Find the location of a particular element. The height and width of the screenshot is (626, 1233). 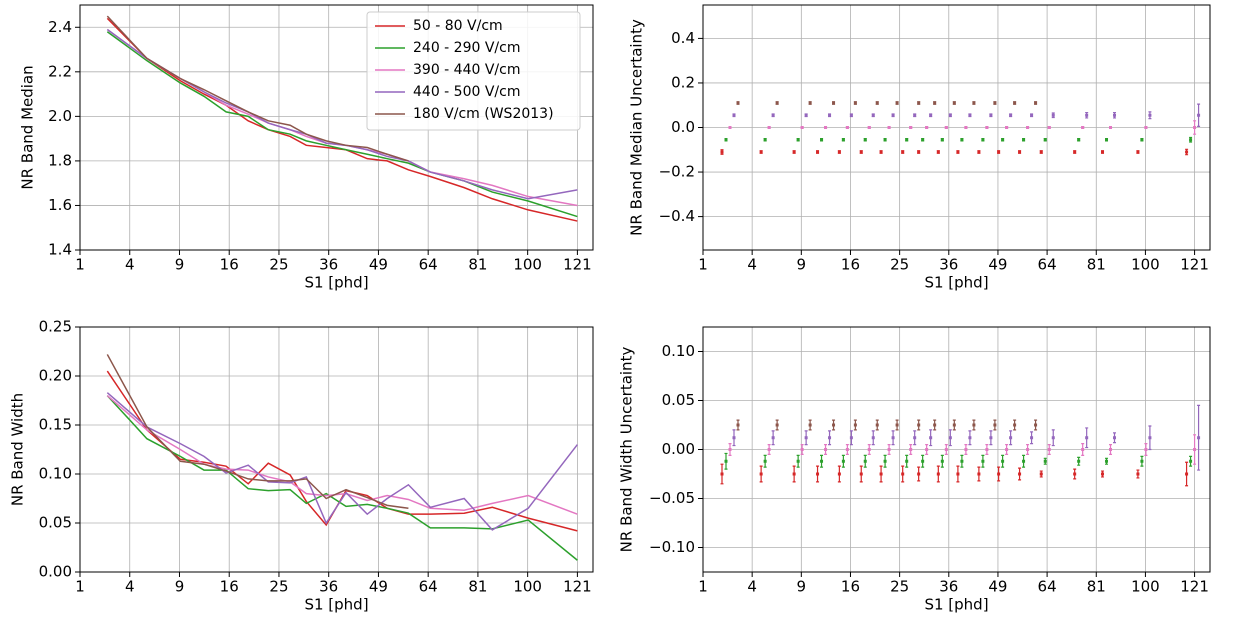

y-tick-label: 0.25 is located at coordinates (55, 327).